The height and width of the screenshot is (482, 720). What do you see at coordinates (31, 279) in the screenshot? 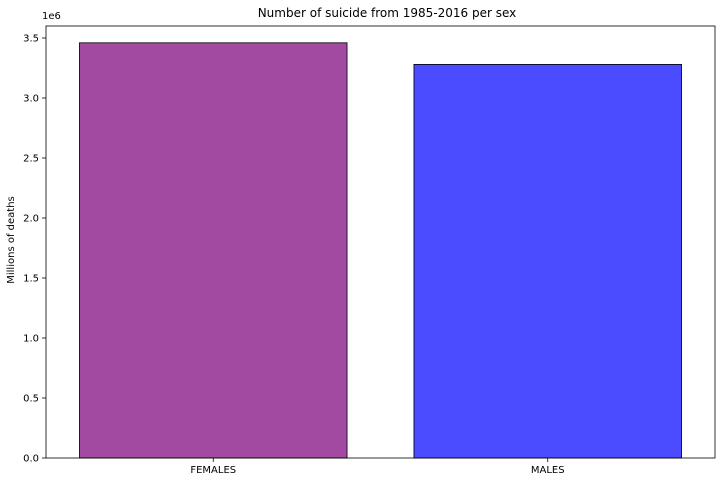
I see `y-tick-label: 1.5` at bounding box center [31, 279].